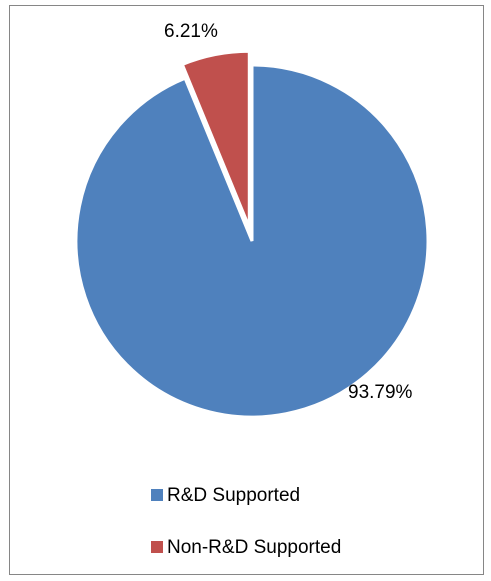 This screenshot has width=491, height=581. I want to click on legend-swatch-non-rd-supported, so click(157, 547).